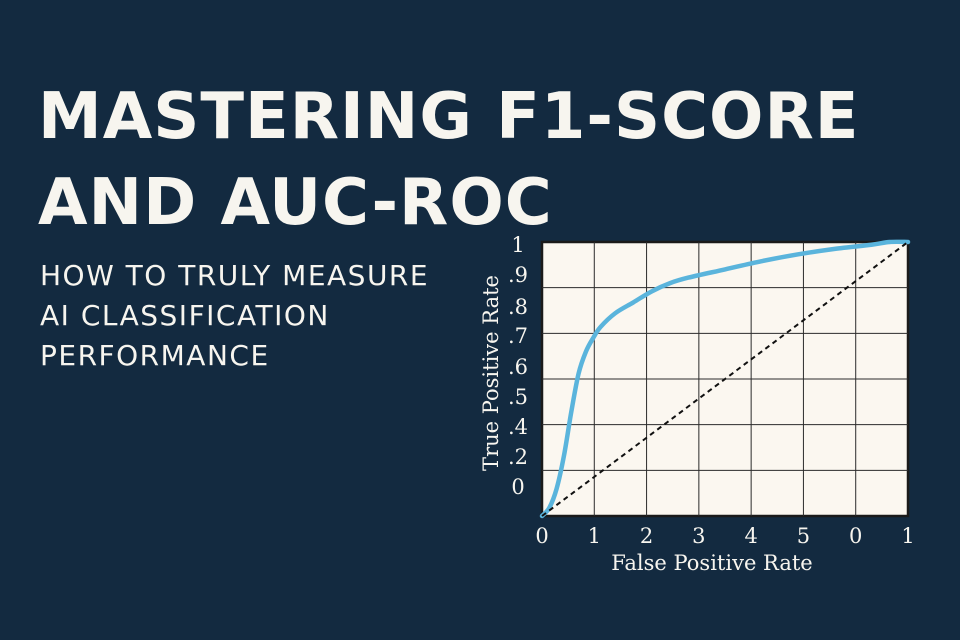 The height and width of the screenshot is (640, 960). What do you see at coordinates (518, 427) in the screenshot?
I see `y-tick-label: .4` at bounding box center [518, 427].